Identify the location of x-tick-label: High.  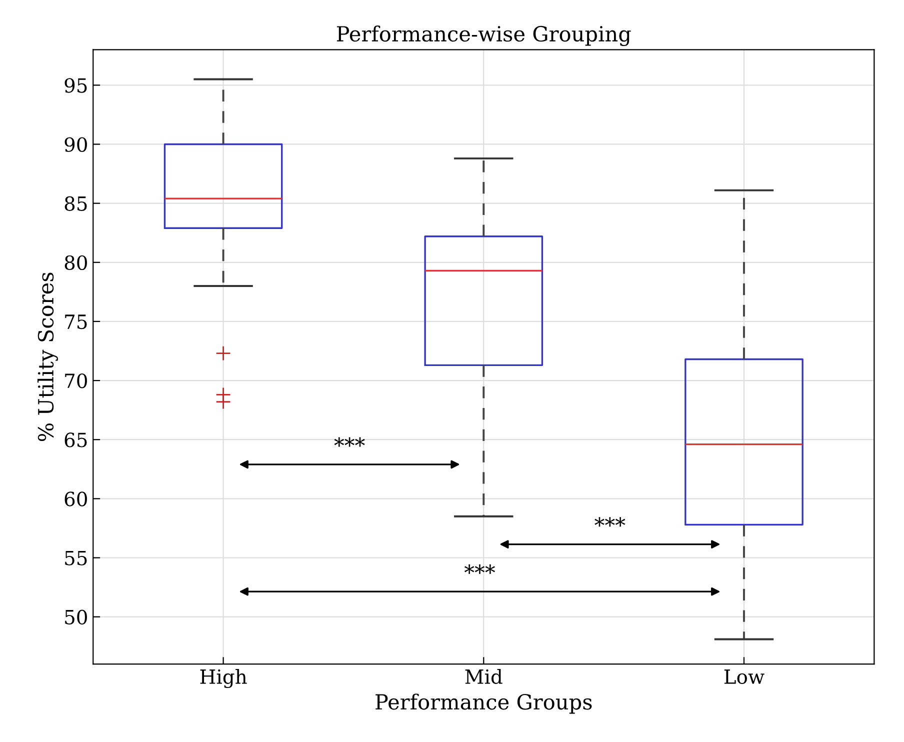
(223, 678).